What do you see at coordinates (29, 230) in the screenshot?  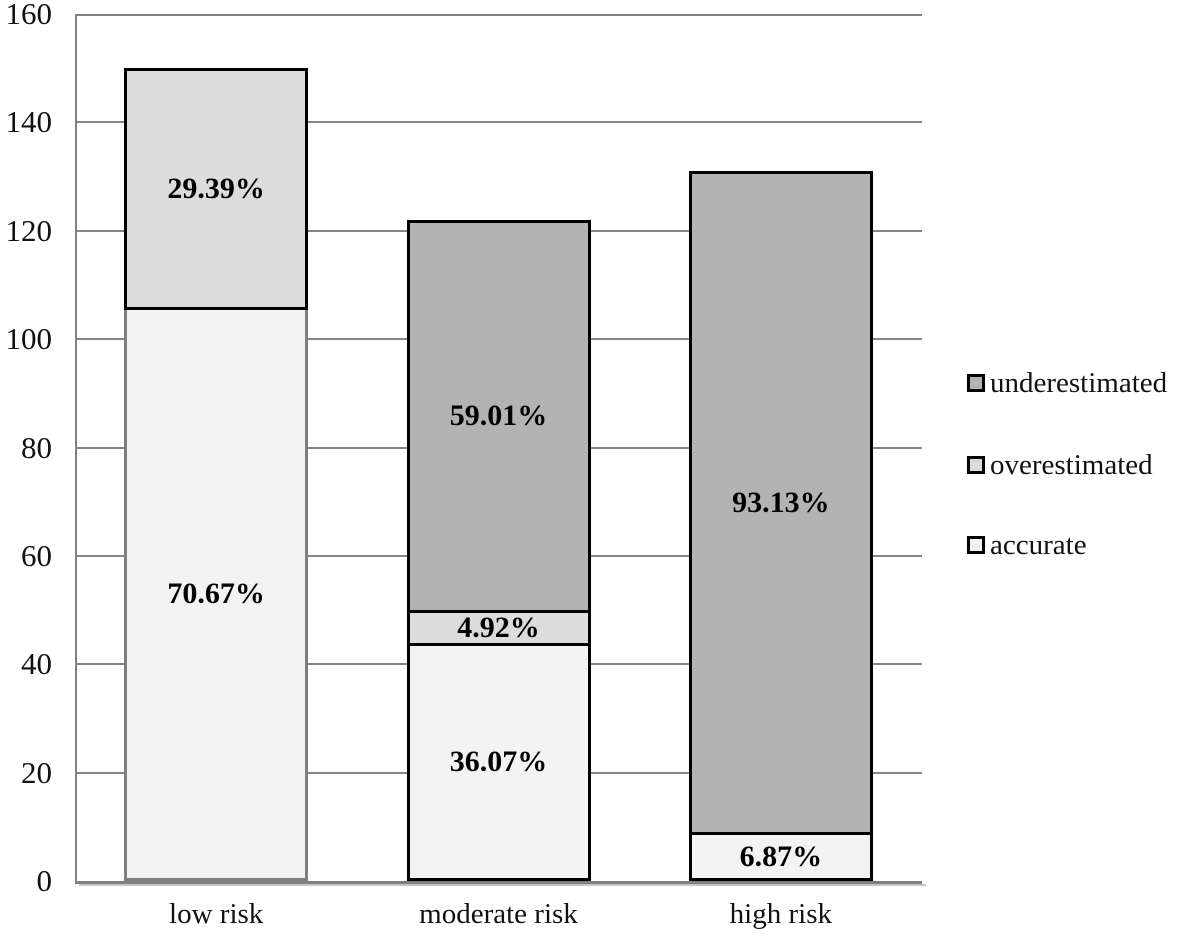 I see `y-tick-label: 120` at bounding box center [29, 230].